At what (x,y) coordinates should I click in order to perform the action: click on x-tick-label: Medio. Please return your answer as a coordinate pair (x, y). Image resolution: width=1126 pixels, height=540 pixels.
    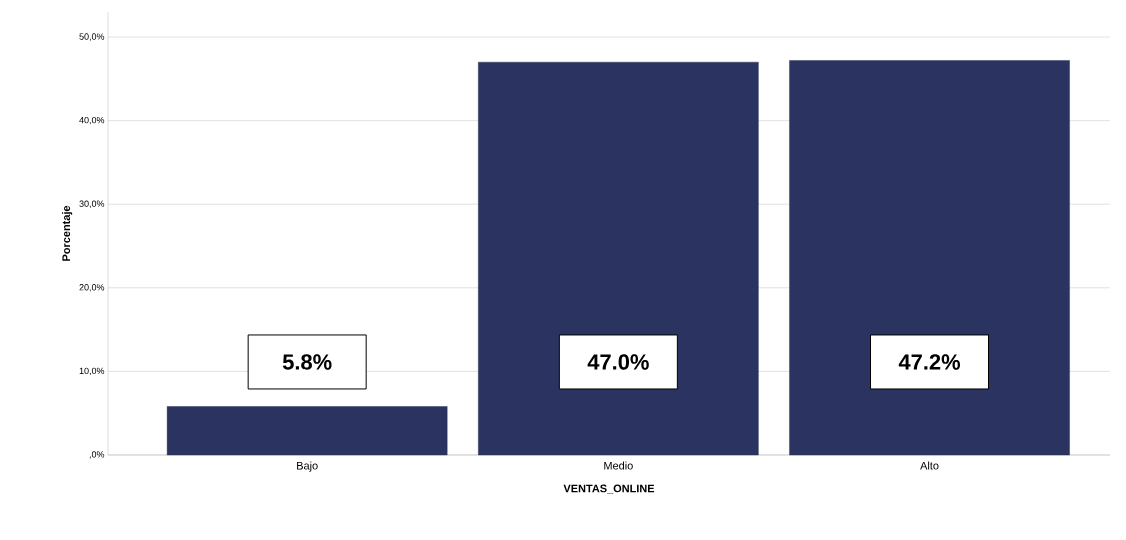
    Looking at the image, I should click on (618, 465).